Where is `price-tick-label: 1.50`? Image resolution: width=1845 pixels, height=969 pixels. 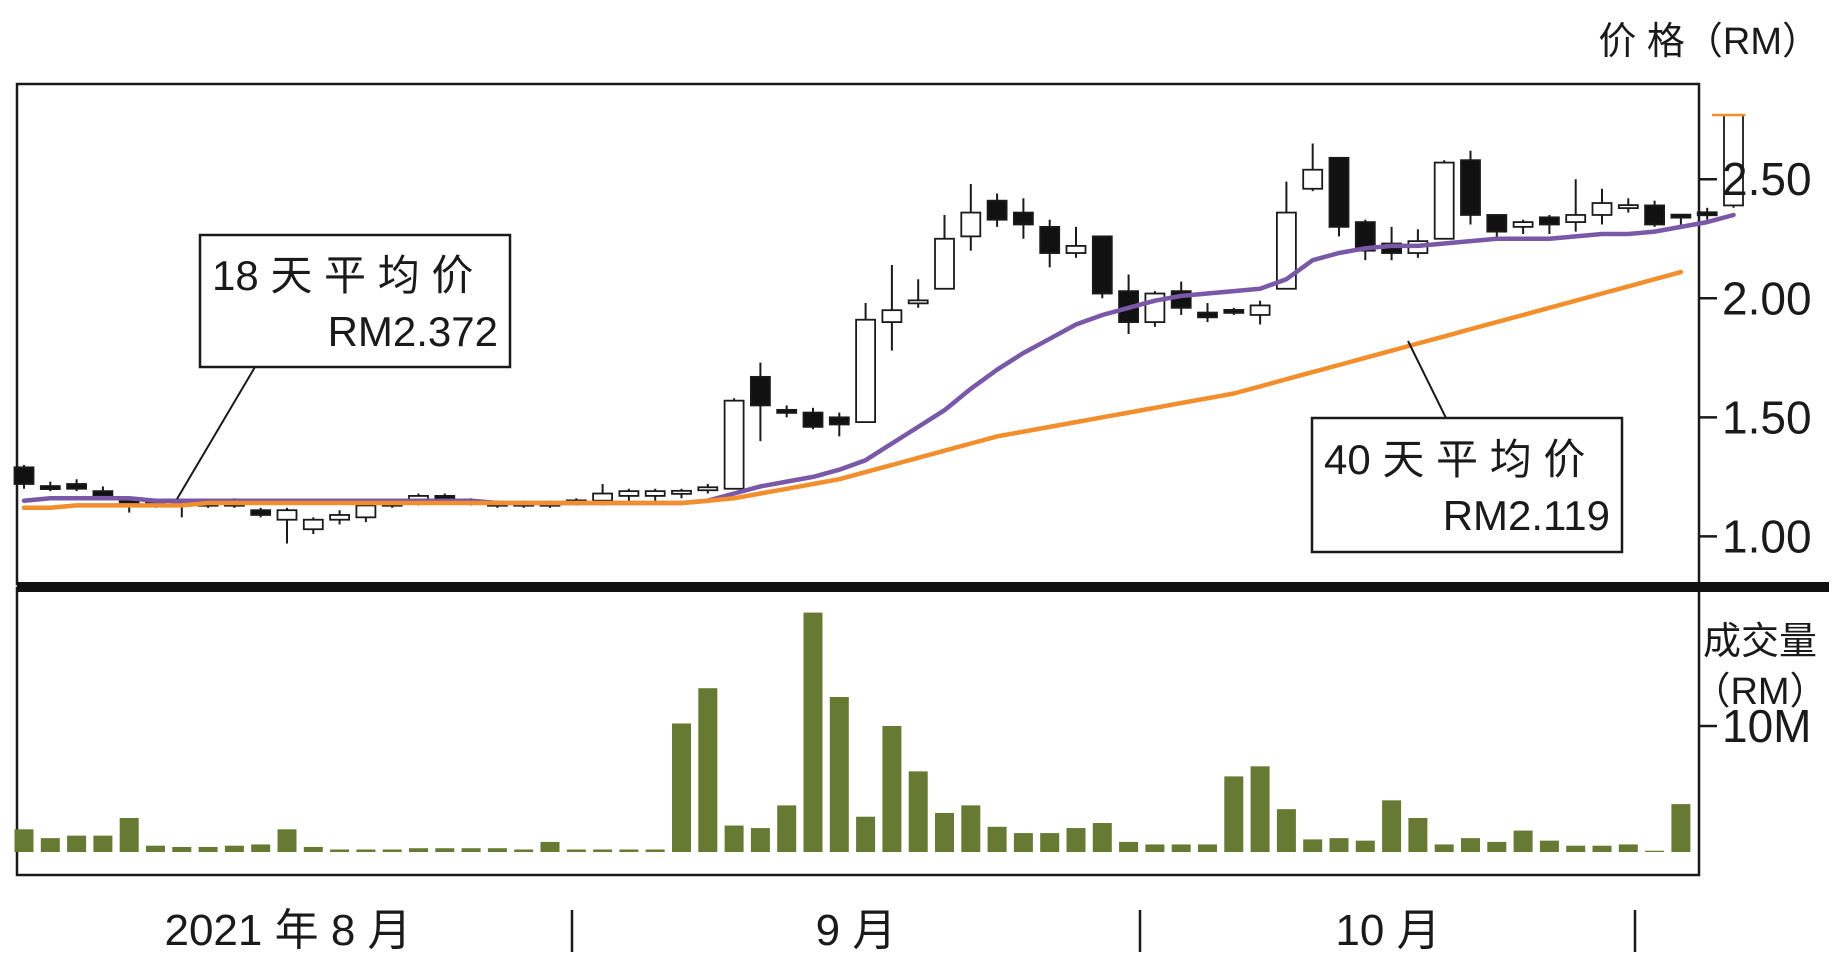 price-tick-label: 1.50 is located at coordinates (1767, 417).